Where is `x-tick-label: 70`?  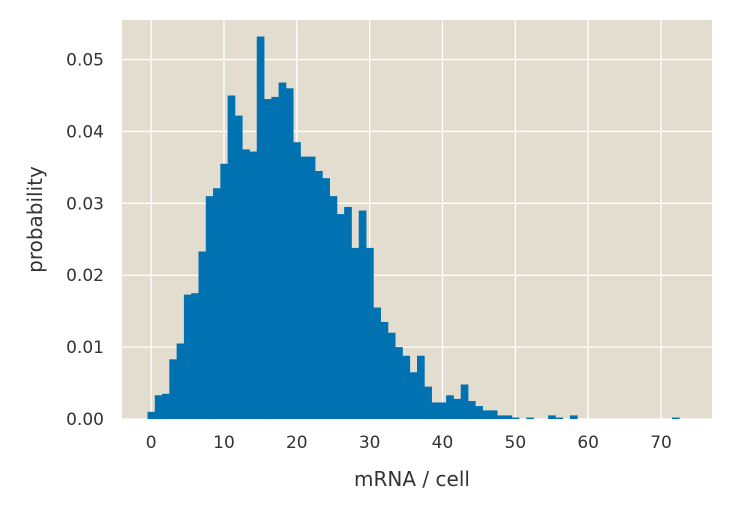 x-tick-label: 70 is located at coordinates (661, 443).